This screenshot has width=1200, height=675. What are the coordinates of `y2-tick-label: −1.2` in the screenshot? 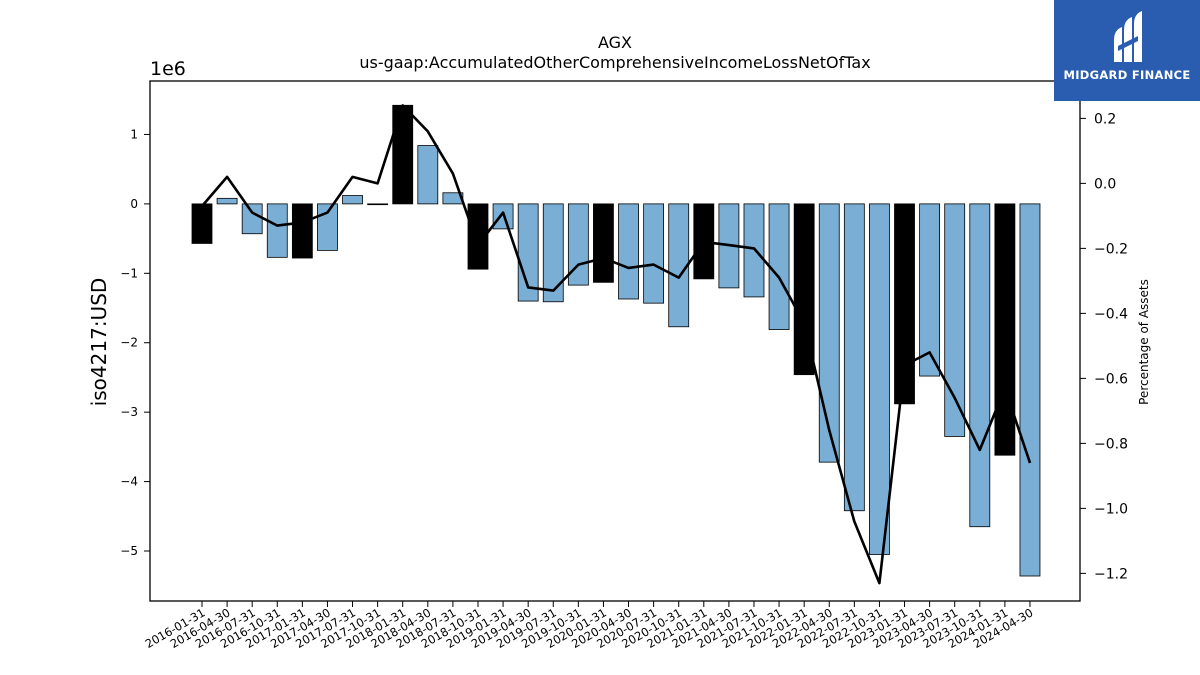 It's located at (1111, 574).